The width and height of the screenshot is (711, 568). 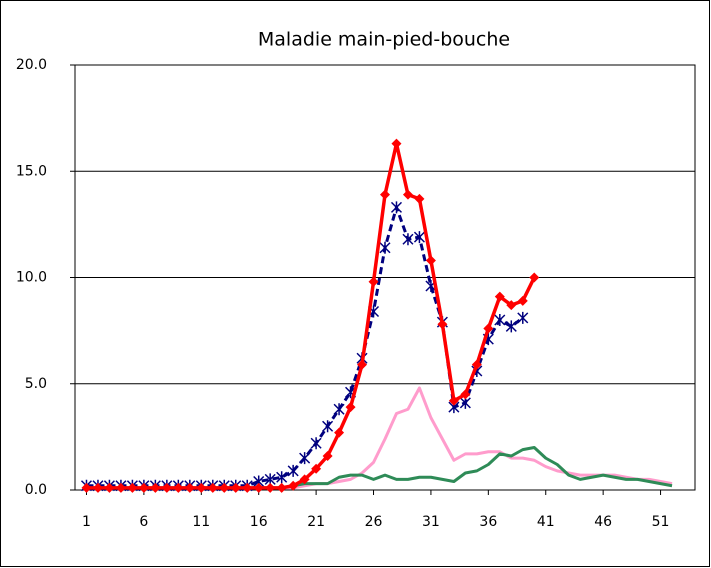 I want to click on y-tick-label: 15.0, so click(x=31, y=171).